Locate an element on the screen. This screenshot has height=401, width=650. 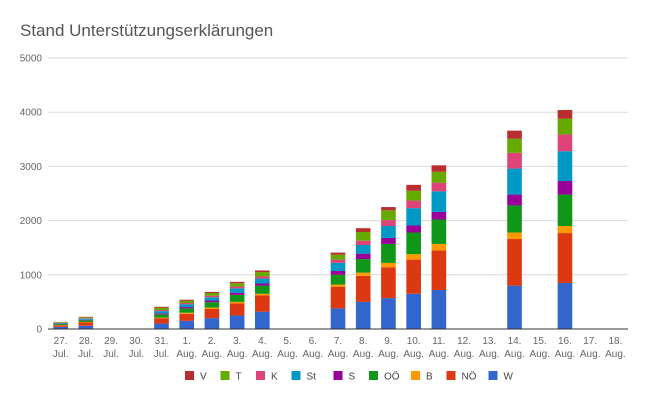
bar-segment-NÖ-7 is located at coordinates (338, 297).